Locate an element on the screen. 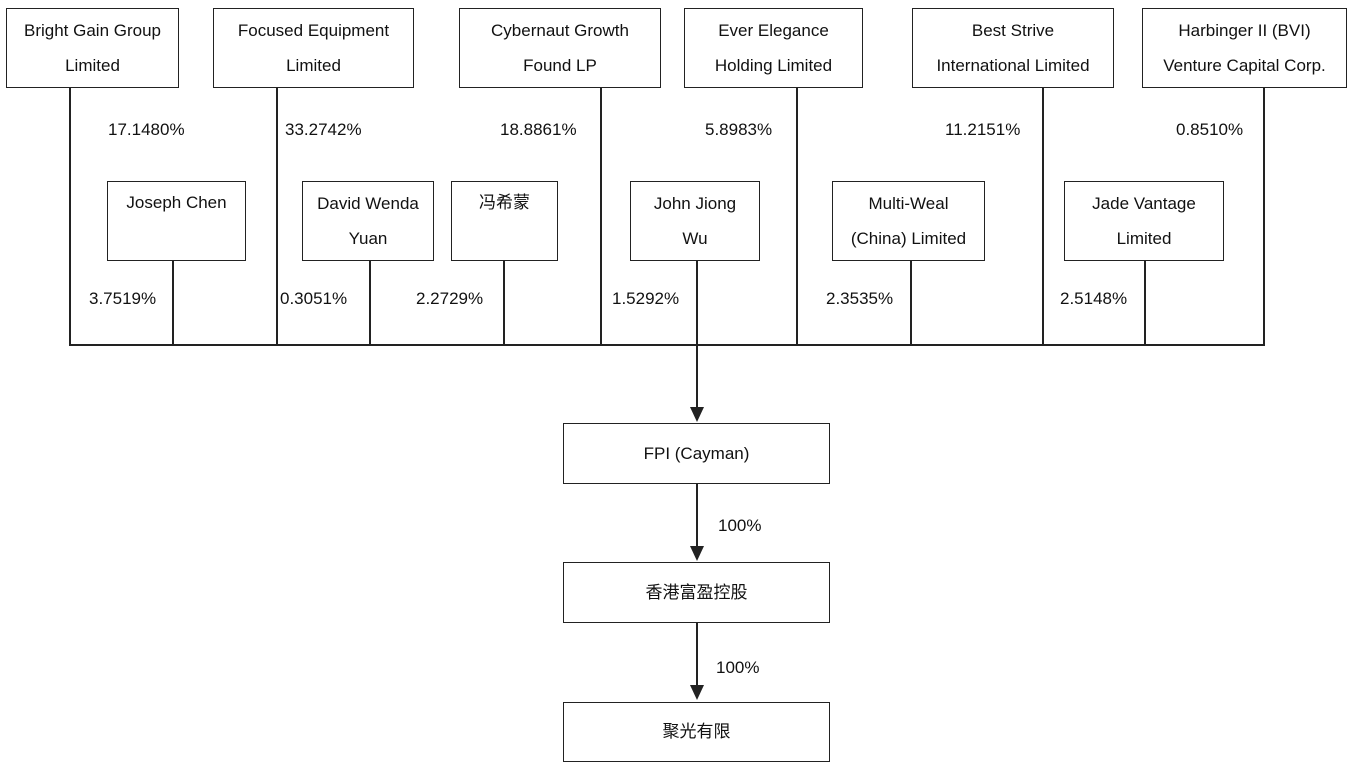 The image size is (1357, 764). shareholder-name-line1: Focused Equipment is located at coordinates (313, 30).